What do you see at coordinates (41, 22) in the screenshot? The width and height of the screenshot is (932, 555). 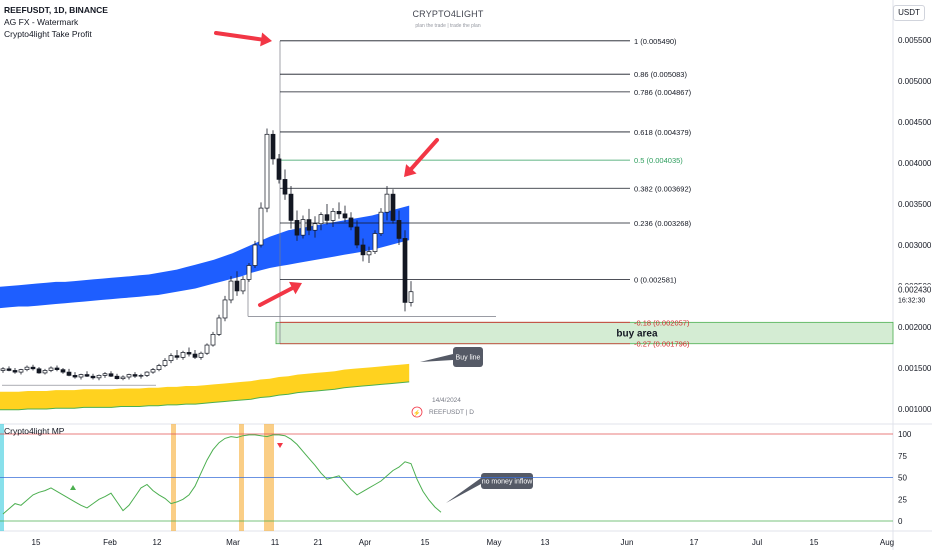 I see `indicator-watermark-label: AG FX - Watermark` at bounding box center [41, 22].